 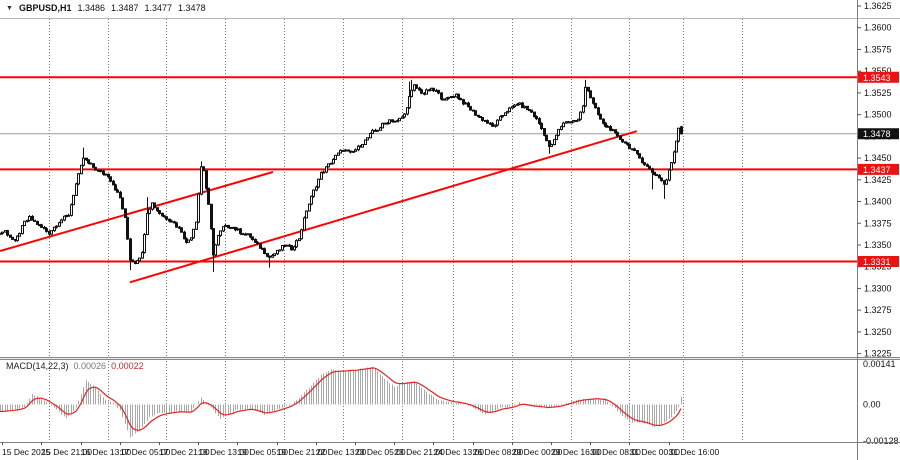 I want to click on time-tick-label: 17 Dec 05:00, so click(x=145, y=452).